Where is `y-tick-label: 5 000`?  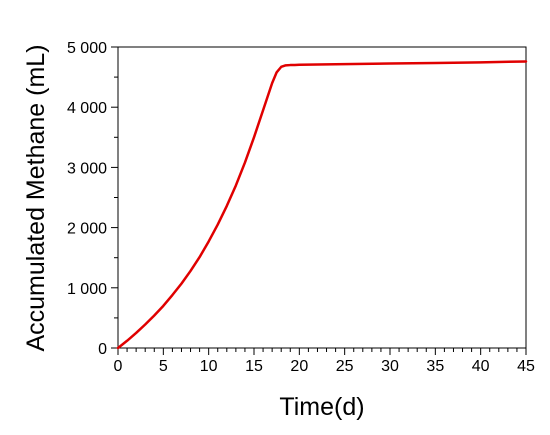
y-tick-label: 5 000 is located at coordinates (87, 48).